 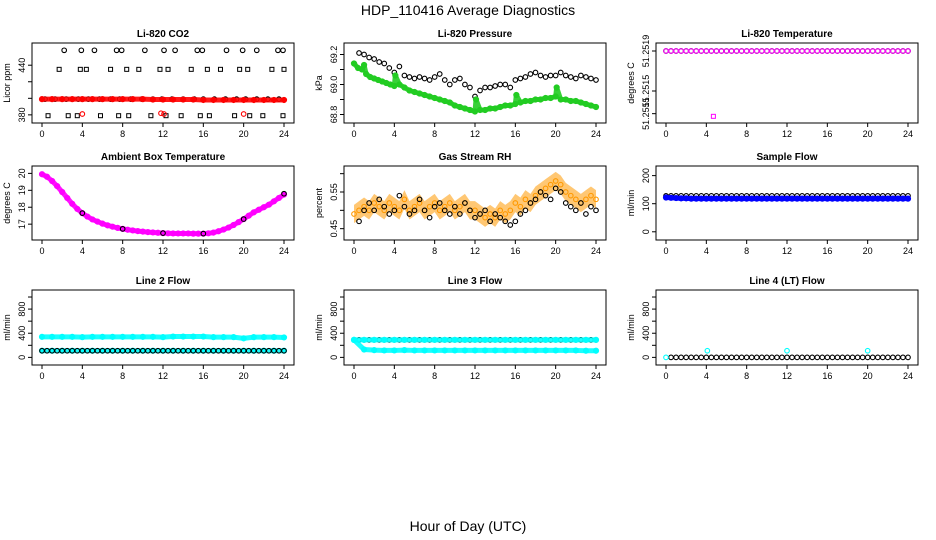 I want to click on y-axis-label: ml/min, so click(x=631, y=203).